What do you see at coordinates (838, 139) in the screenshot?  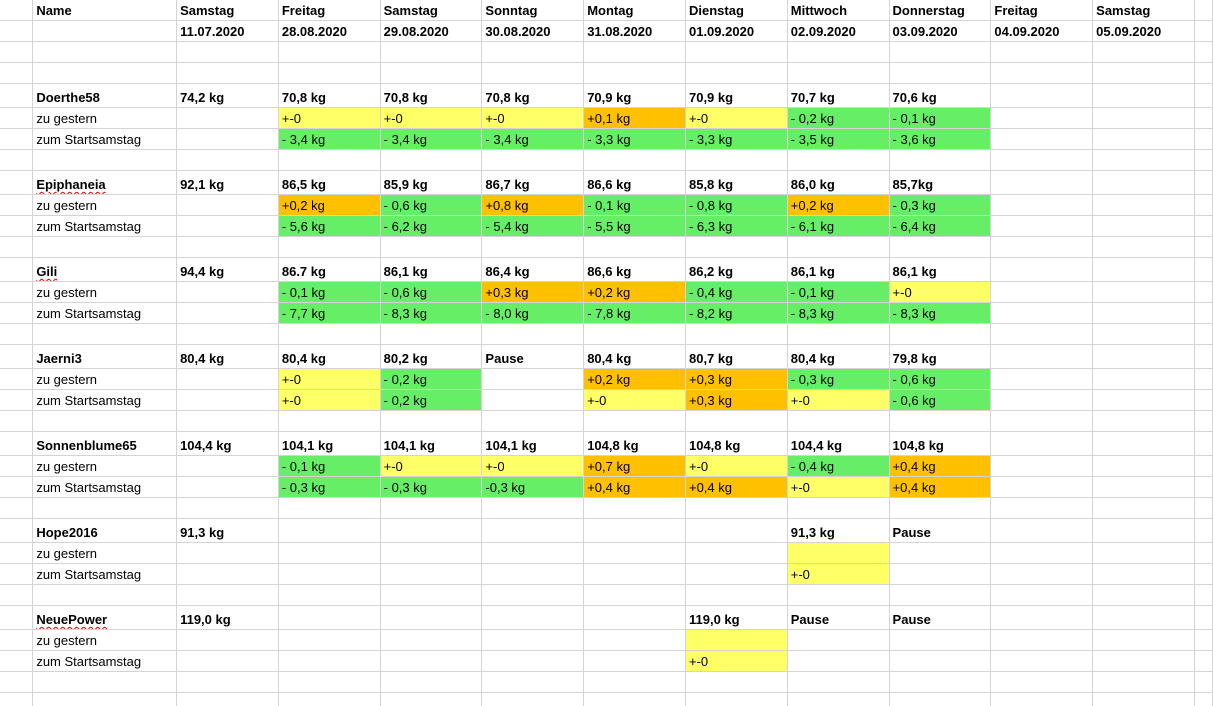 I see `diff-start-cell: - 3,5 kg` at bounding box center [838, 139].